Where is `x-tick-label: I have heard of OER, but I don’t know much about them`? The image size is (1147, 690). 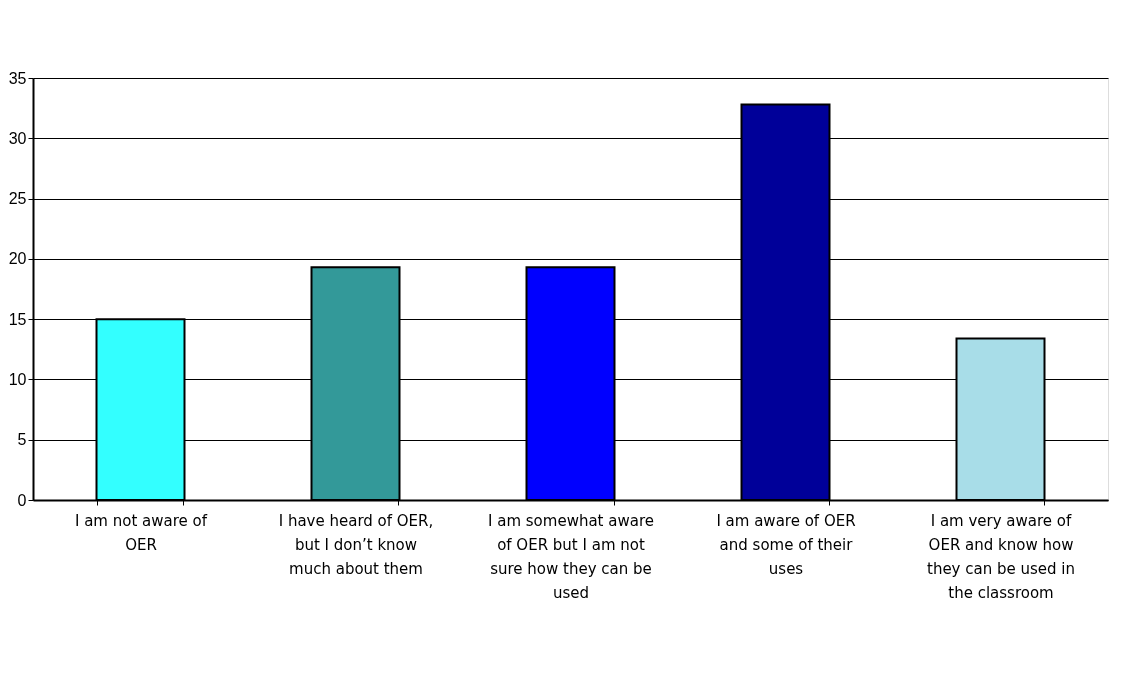 x-tick-label: I have heard of OER, but I don’t know much about them is located at coordinates (356, 544).